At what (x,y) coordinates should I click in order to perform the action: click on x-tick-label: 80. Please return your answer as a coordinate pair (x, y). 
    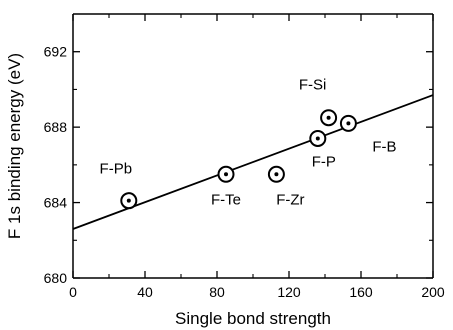
    Looking at the image, I should click on (217, 292).